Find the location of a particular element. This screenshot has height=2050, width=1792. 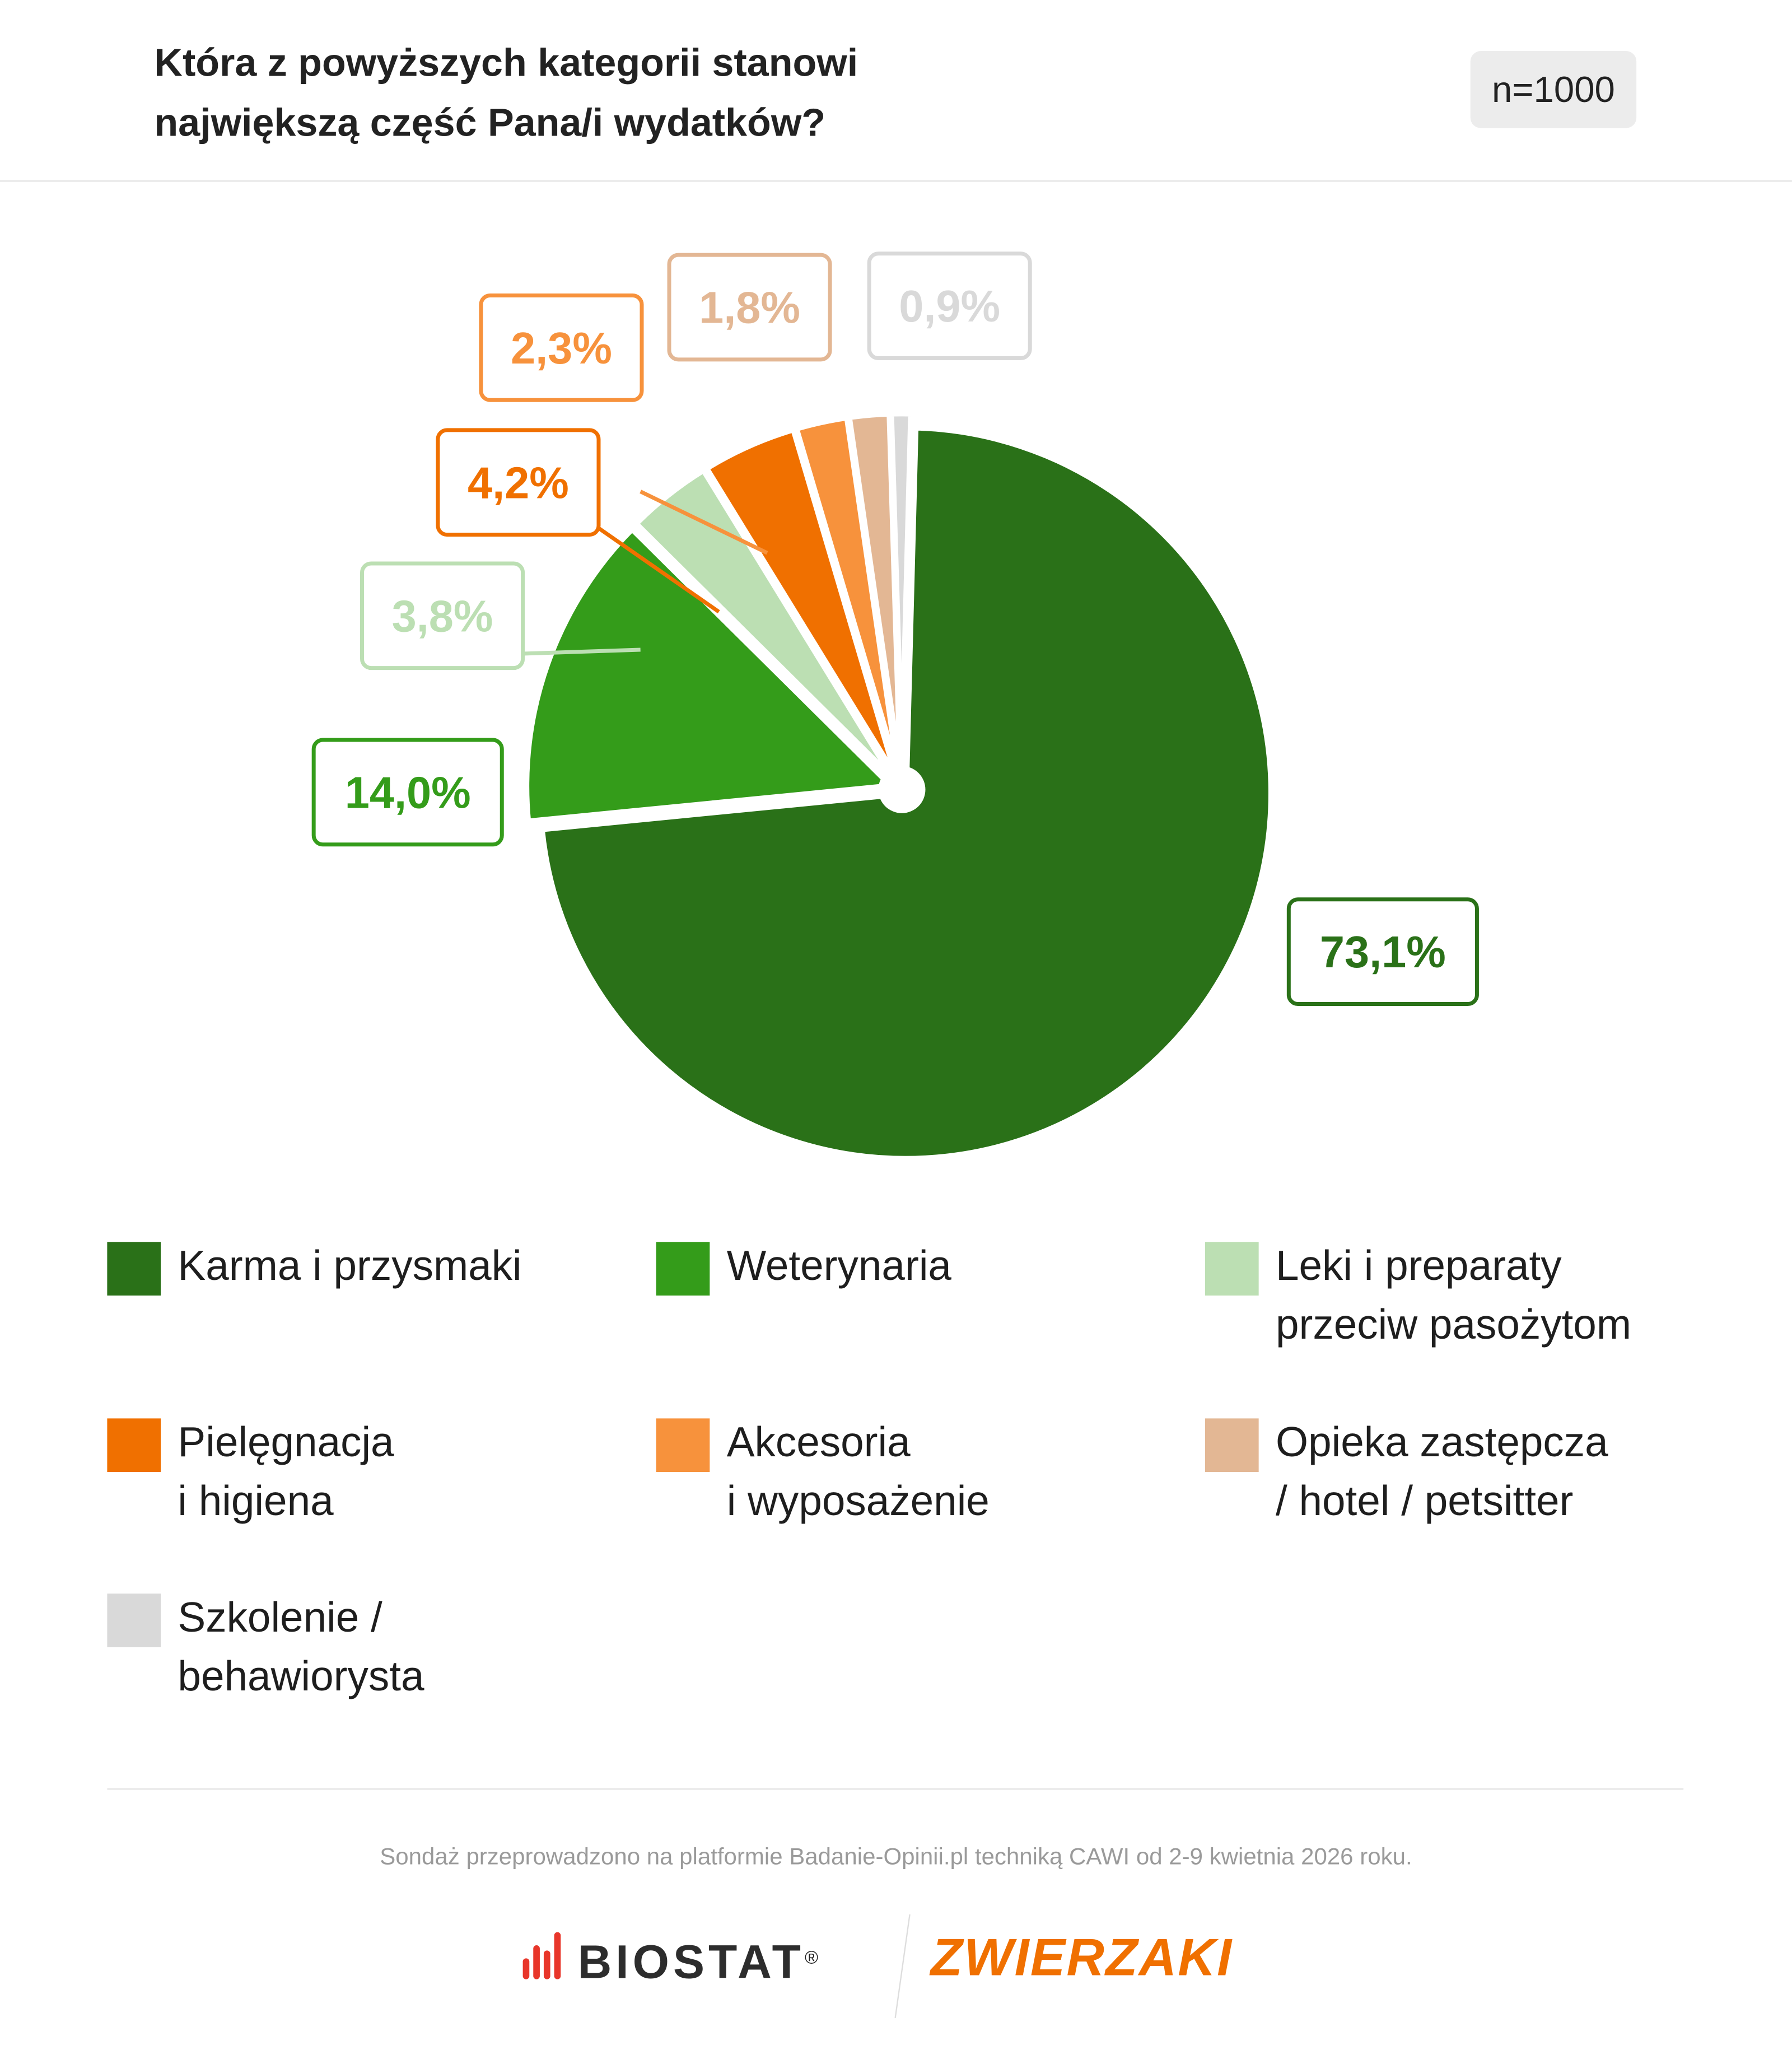

legend-label-line: przeciw pasożytom is located at coordinates (1453, 1324).